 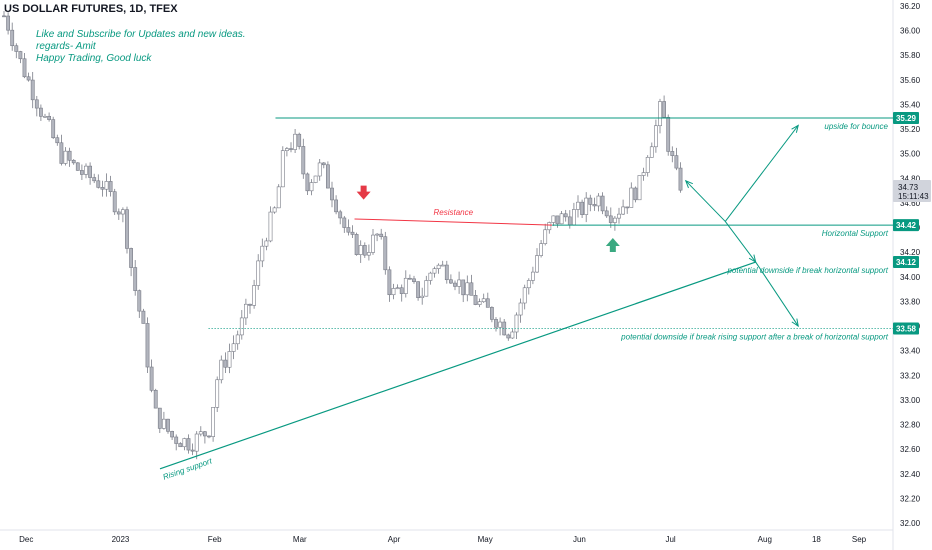 What do you see at coordinates (612, 245) in the screenshot?
I see `up-arrow-icon` at bounding box center [612, 245].